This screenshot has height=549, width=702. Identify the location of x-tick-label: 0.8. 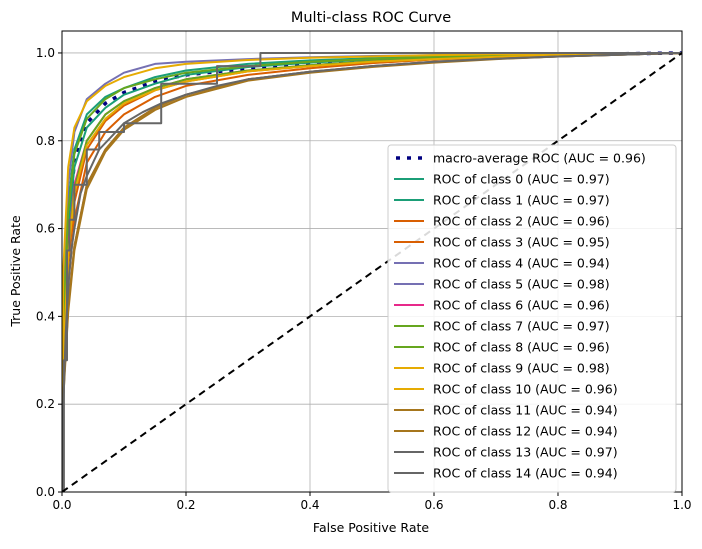
(557, 505).